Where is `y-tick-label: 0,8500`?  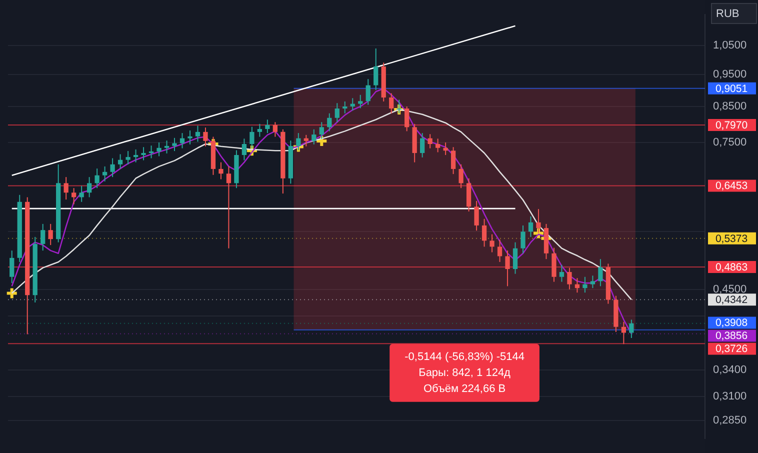 y-tick-label: 0,8500 is located at coordinates (730, 106).